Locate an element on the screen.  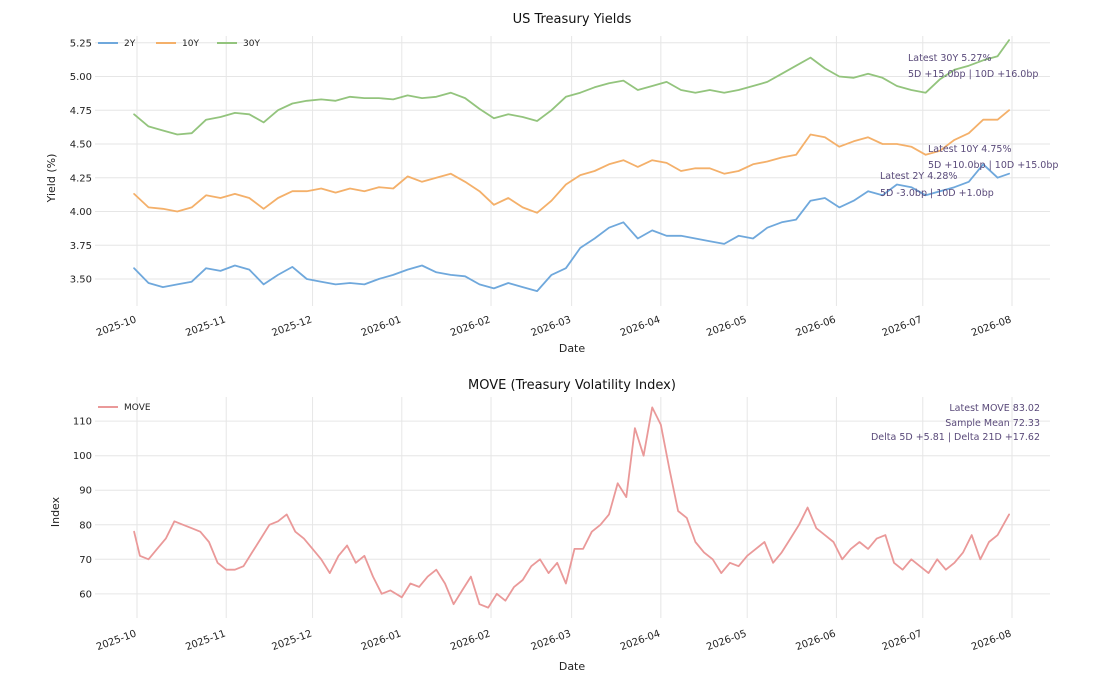
move-x-axis-label: Date is located at coordinates (572, 666).